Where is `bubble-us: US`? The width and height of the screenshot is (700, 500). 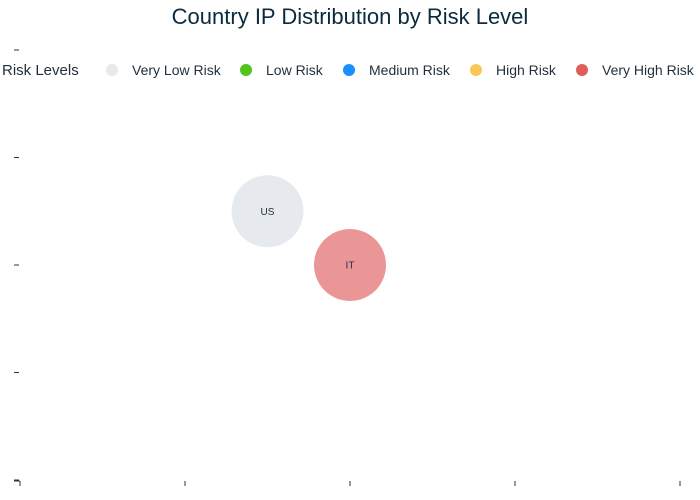
bubble-us: US is located at coordinates (267, 211).